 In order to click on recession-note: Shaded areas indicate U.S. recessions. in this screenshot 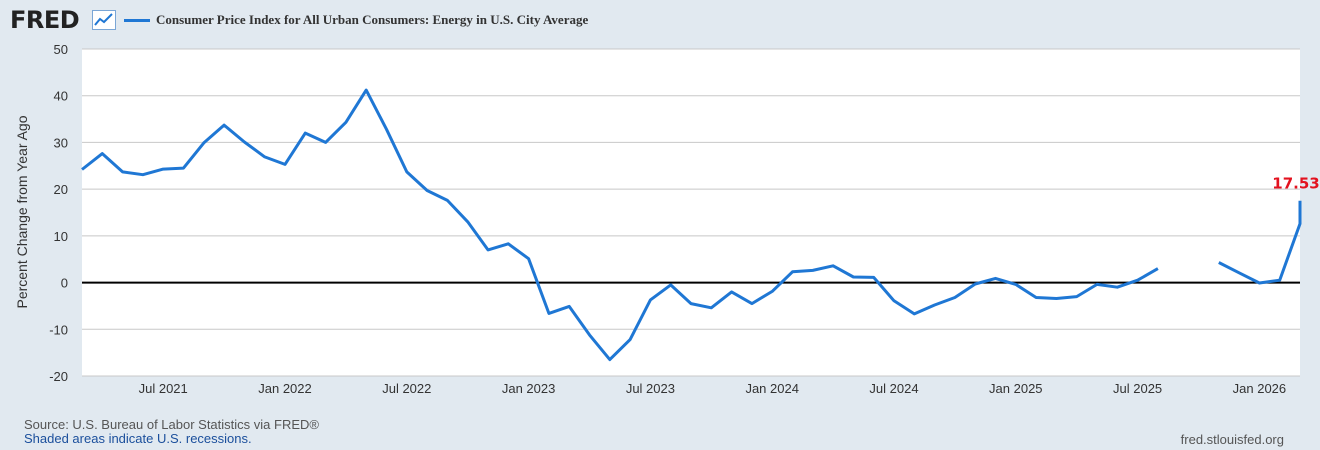, I will do `click(138, 438)`.